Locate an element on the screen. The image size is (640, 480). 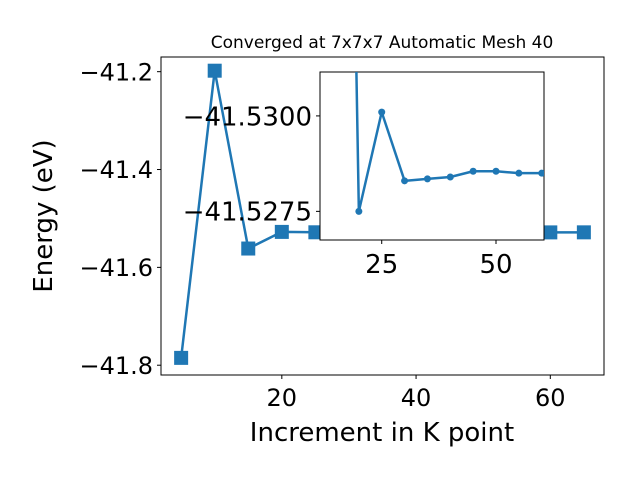
main-y-tick-label: −41.2 is located at coordinates (116, 72).